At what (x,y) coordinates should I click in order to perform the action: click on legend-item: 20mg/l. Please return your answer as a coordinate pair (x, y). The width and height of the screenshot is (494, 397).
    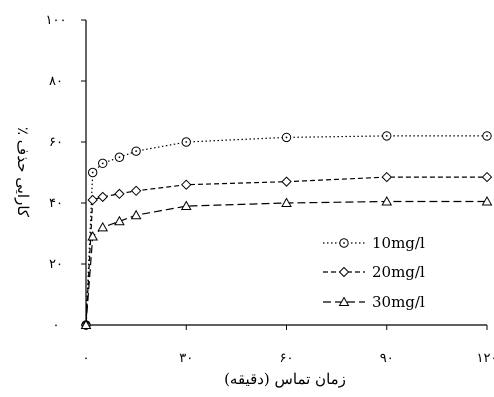
    Looking at the image, I should click on (374, 272).